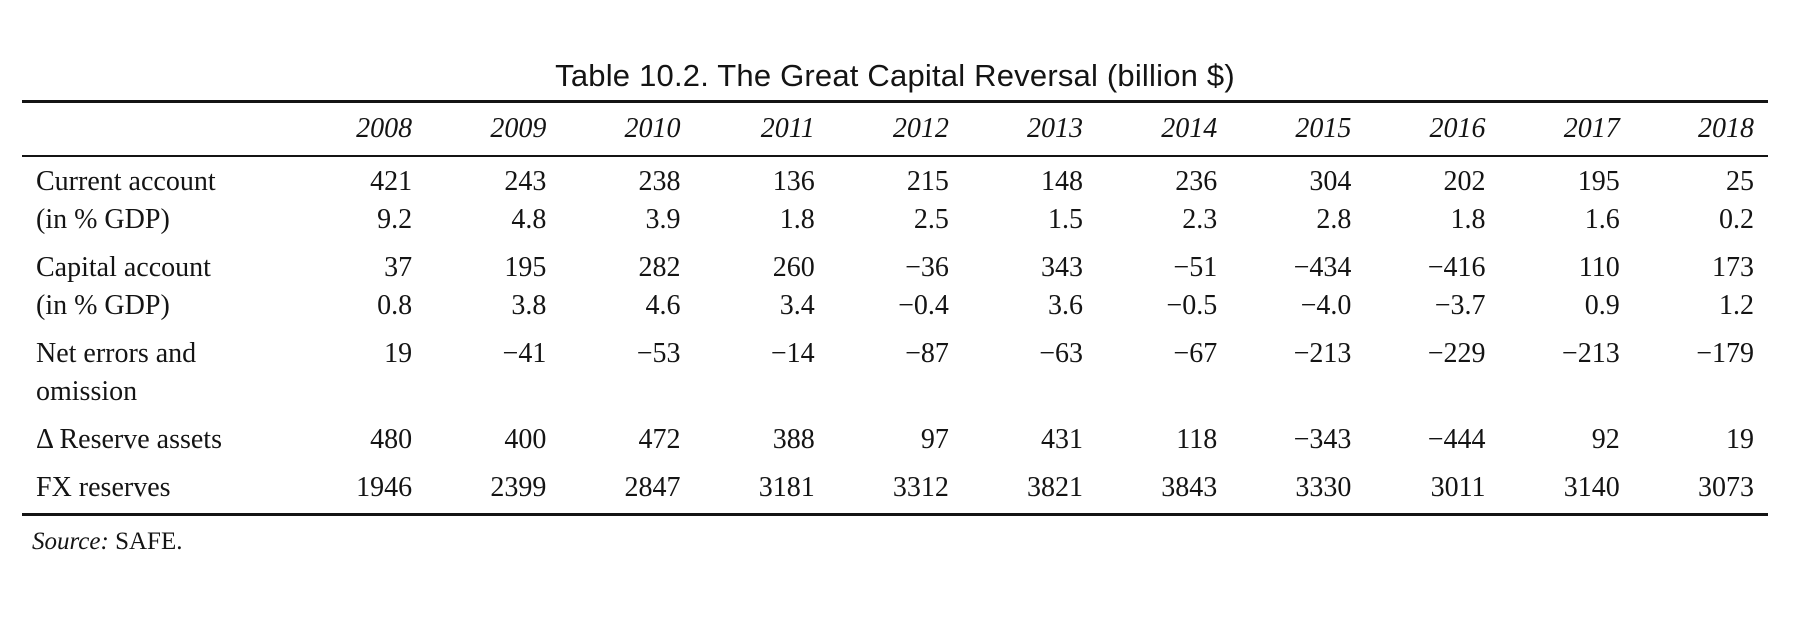 The image size is (1800, 625). Describe the element at coordinates (659, 267) in the screenshot. I see `table-cell: 282` at that location.